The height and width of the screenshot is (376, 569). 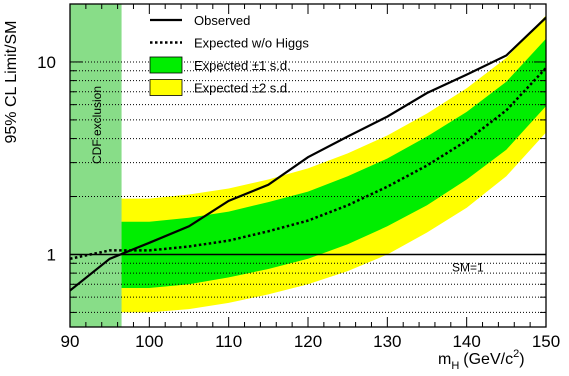 I want to click on x-tick-label: 90, so click(x=70, y=341).